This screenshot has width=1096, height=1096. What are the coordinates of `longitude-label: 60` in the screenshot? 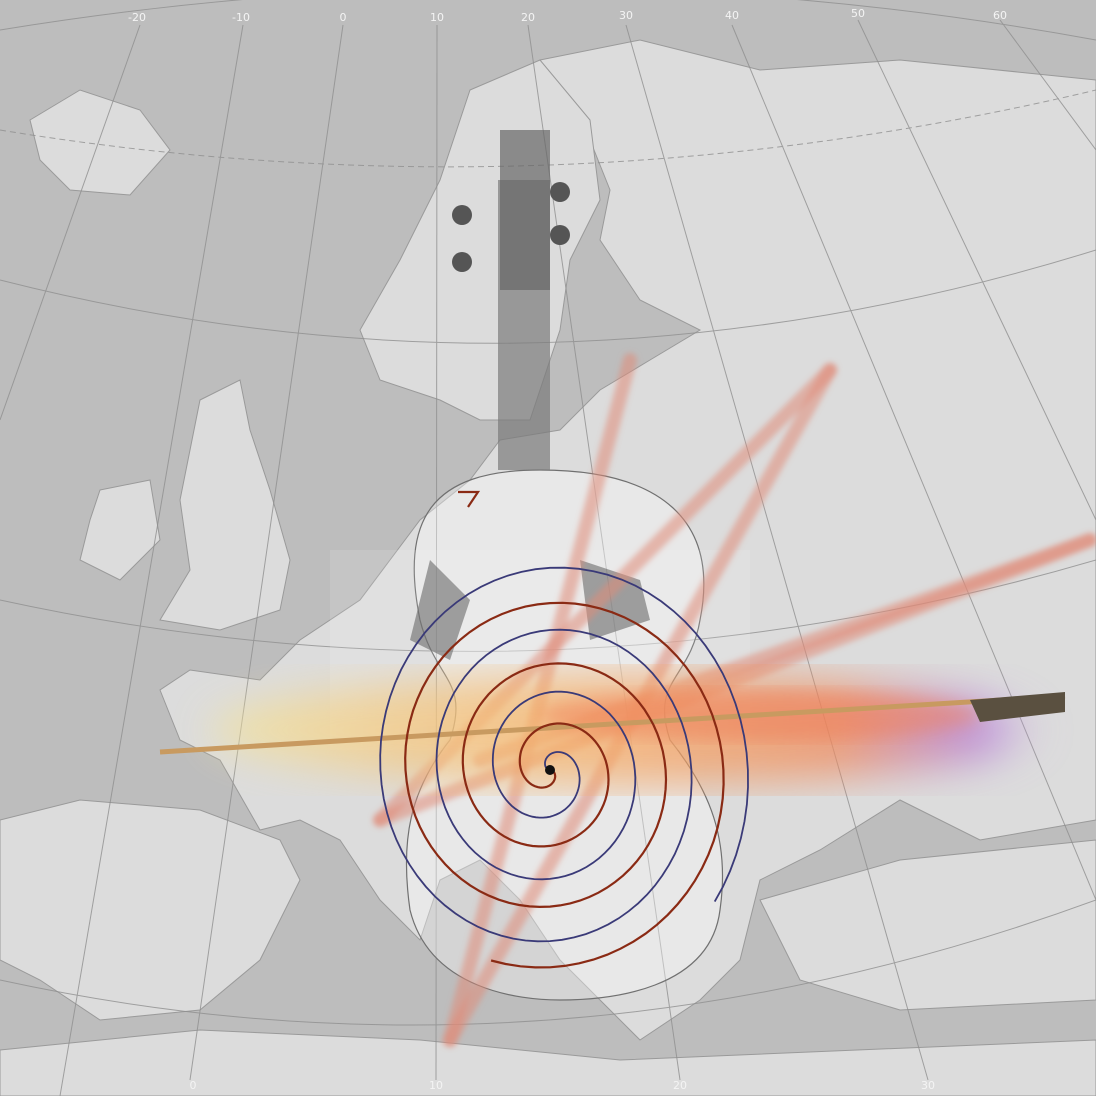 It's located at (1000, 15).